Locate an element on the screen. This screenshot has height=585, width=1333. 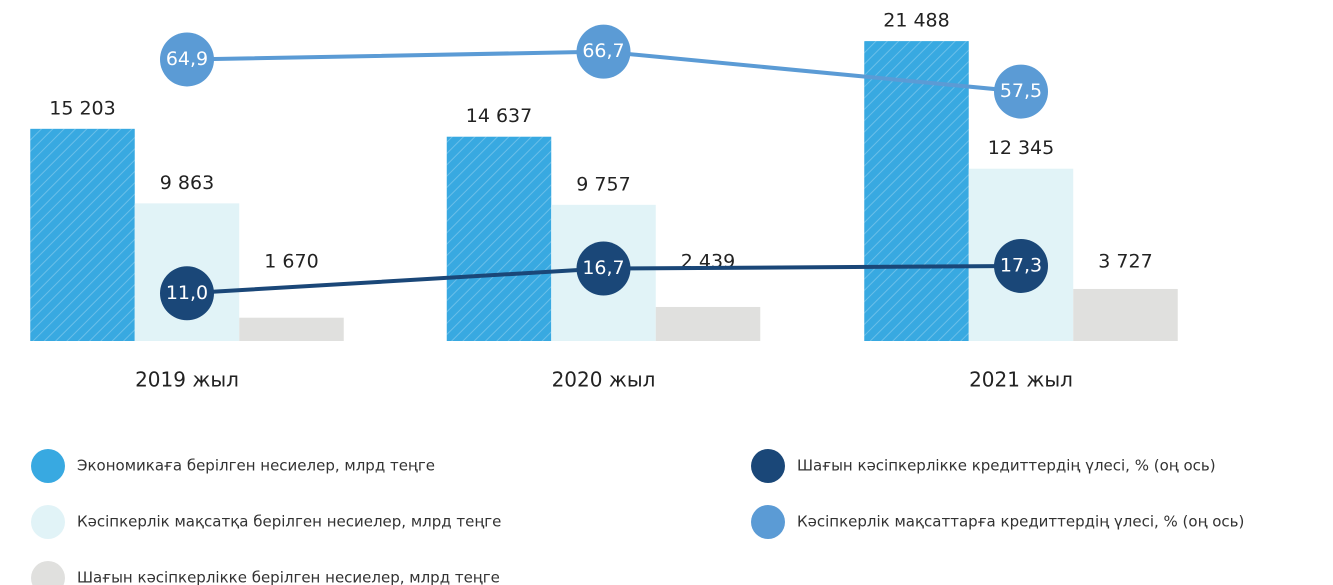
line-value-label: 11,0 is located at coordinates (187, 293).